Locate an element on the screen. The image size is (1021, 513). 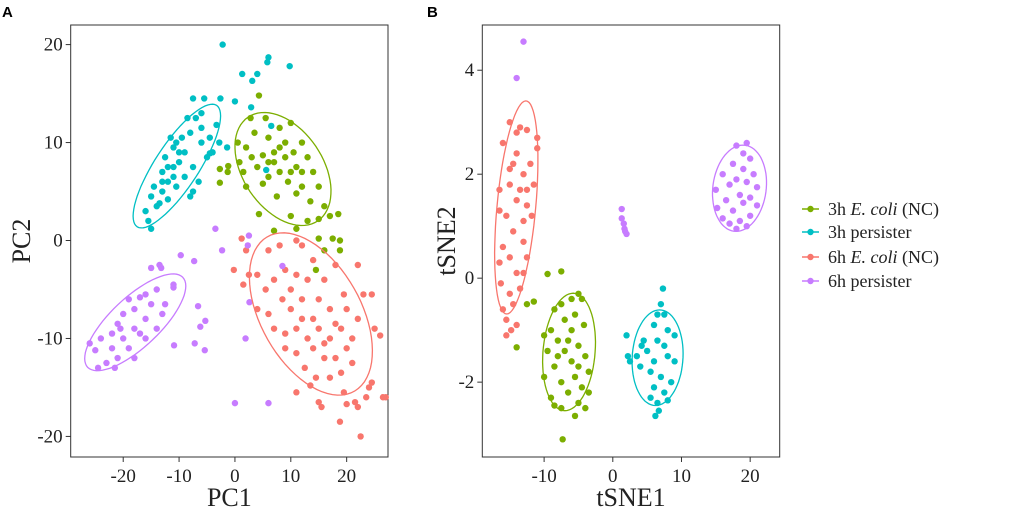
legend-label: 3h persister is located at coordinates (869, 232).